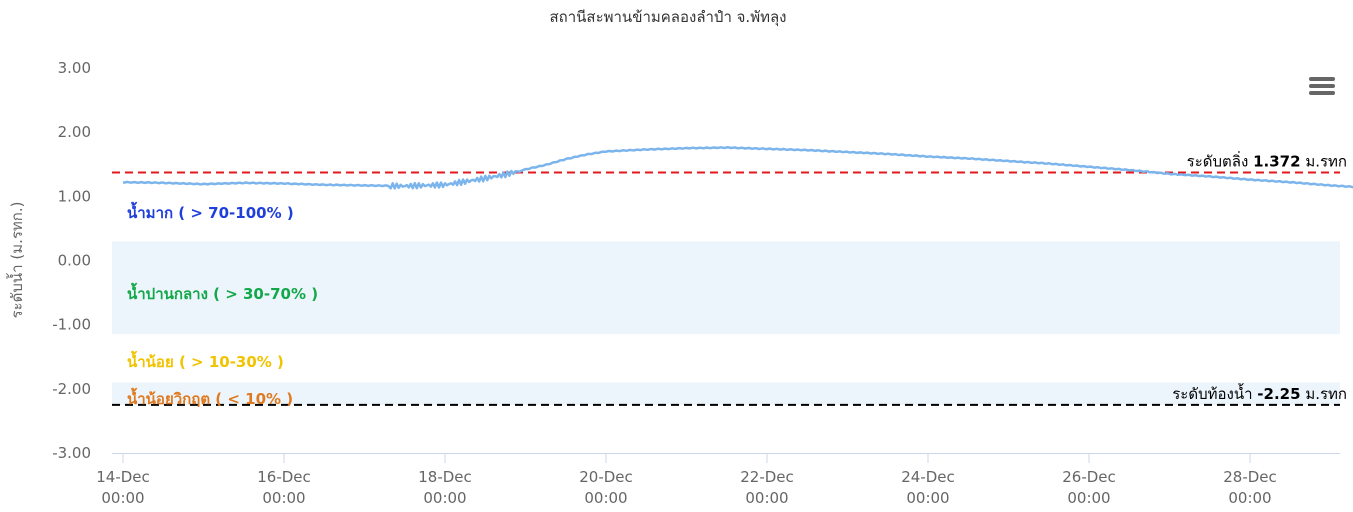 Image resolution: width=1353 pixels, height=512 pixels. I want to click on y-tick-label: -3.00, so click(71, 453).